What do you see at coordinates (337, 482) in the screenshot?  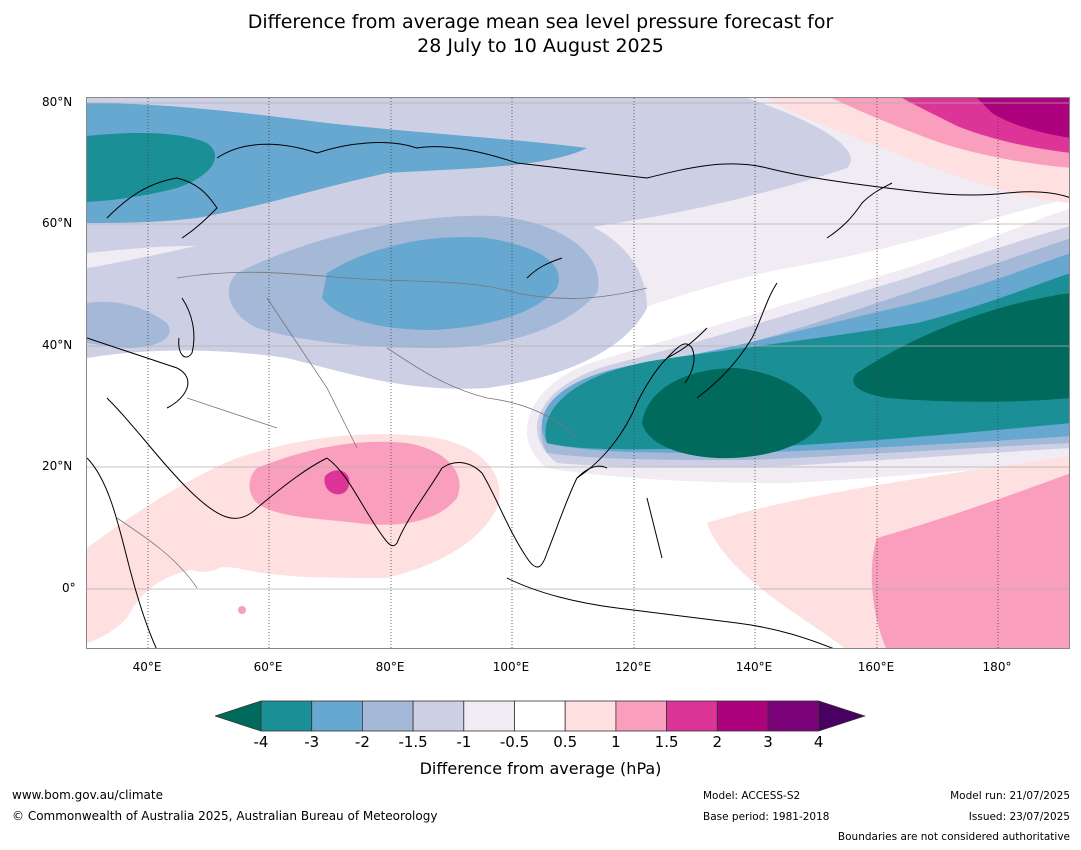 I see `india-pos-l3` at bounding box center [337, 482].